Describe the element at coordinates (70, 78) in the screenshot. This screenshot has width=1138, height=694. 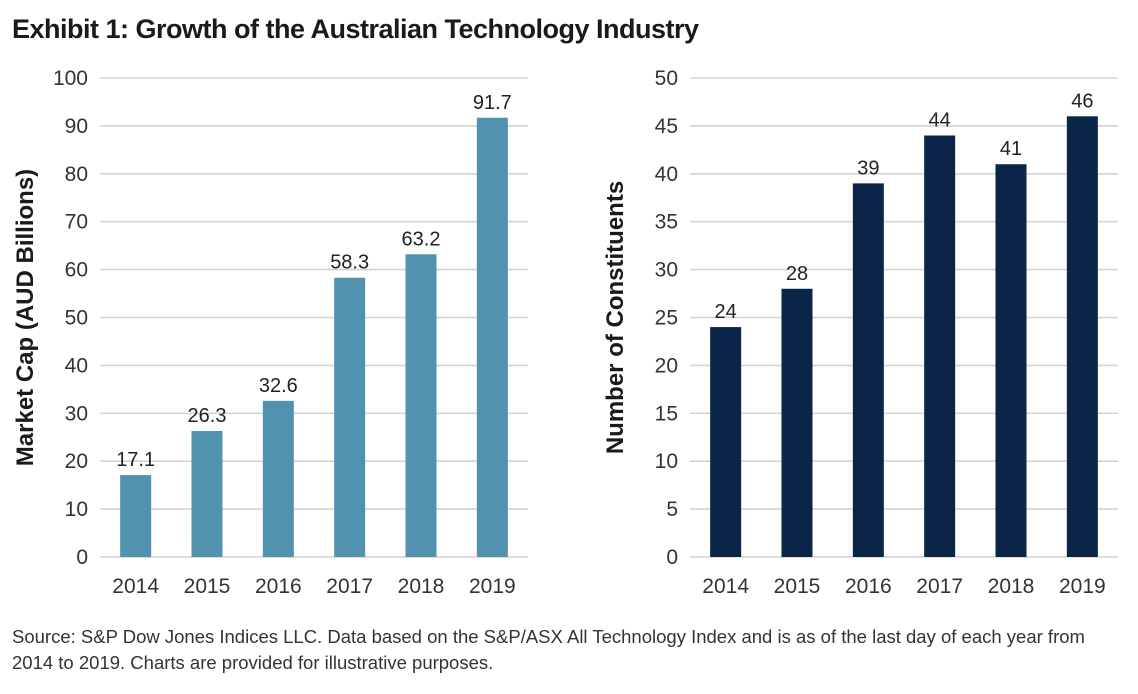
I see `y-tick-label: 100` at that location.